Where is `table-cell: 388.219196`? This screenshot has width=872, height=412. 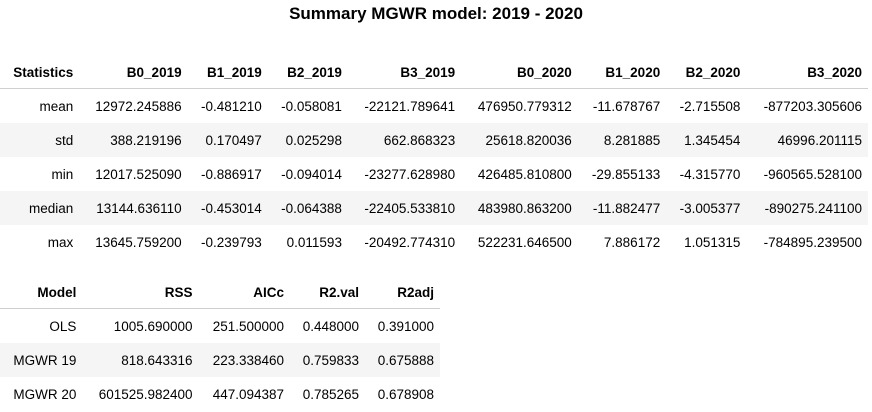
table-cell: 388.219196 is located at coordinates (133, 140).